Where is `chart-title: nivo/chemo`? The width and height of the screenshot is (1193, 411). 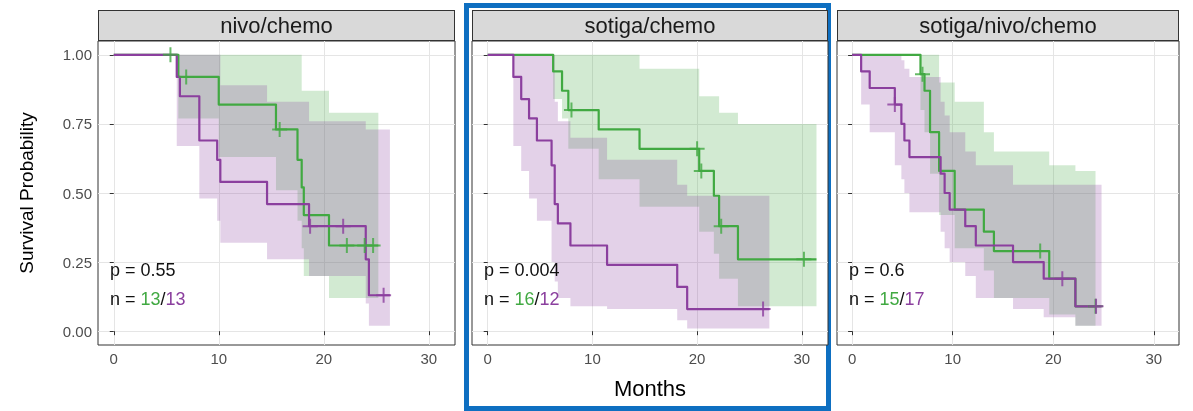 chart-title: nivo/chemo is located at coordinates (276, 25).